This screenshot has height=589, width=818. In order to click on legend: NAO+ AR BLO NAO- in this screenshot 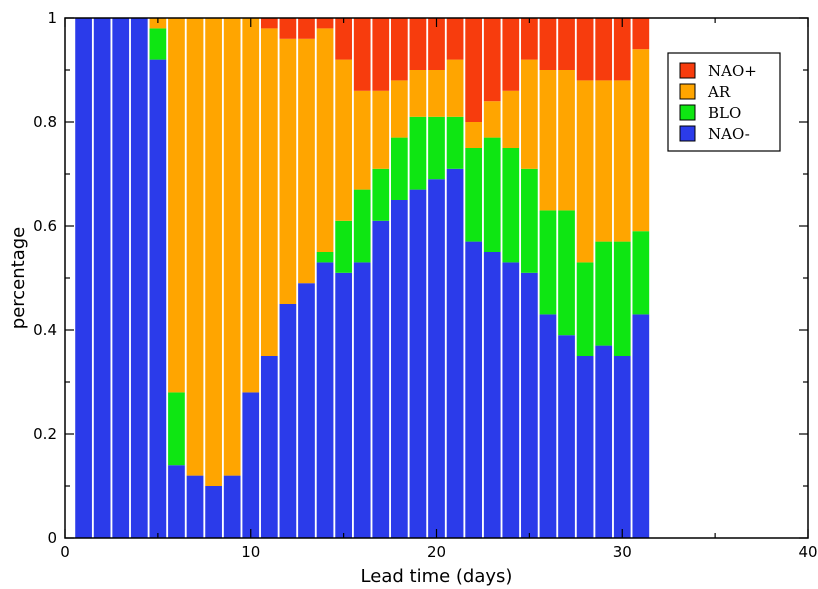, I will do `click(724, 102)`.